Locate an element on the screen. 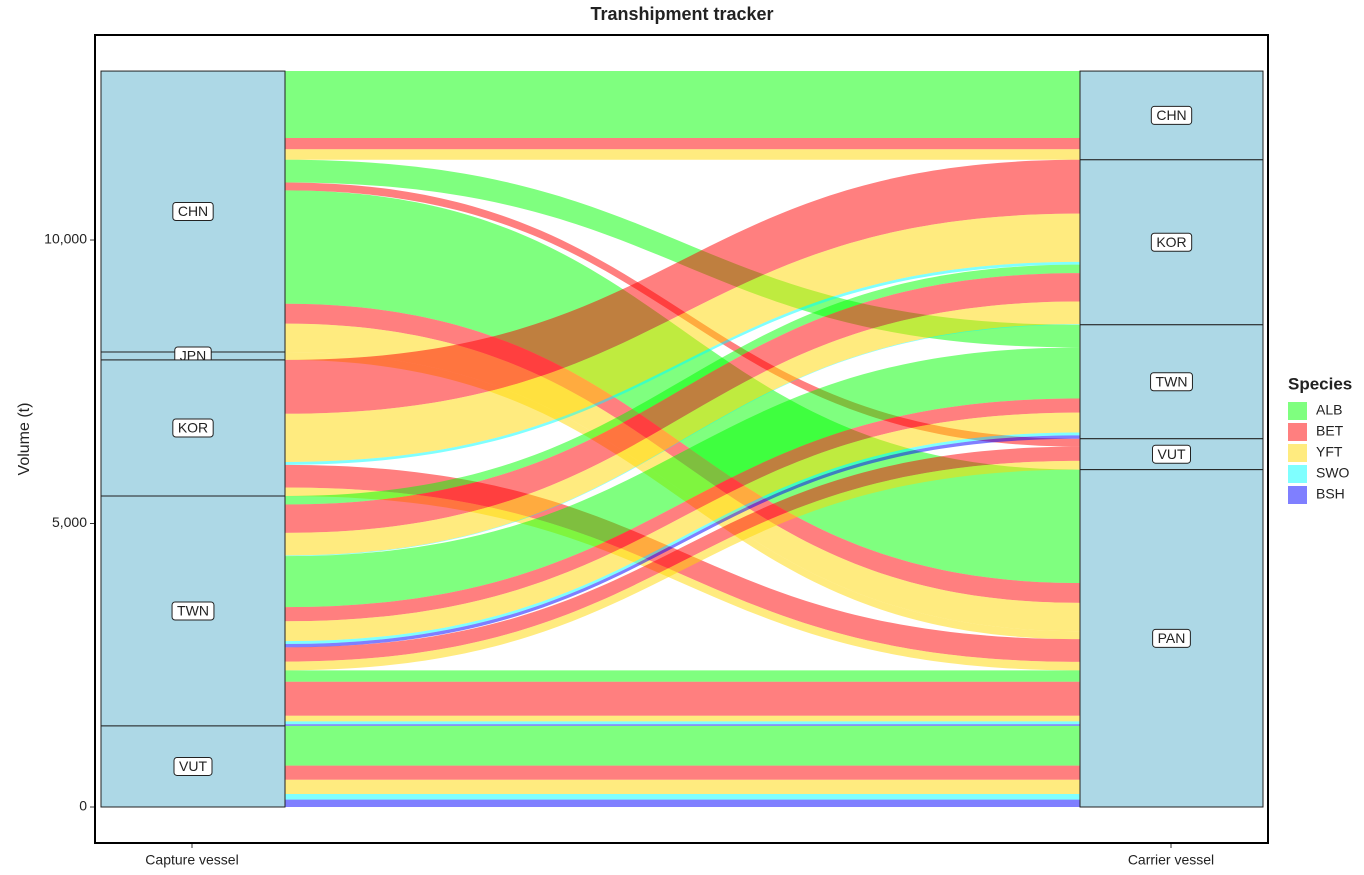 This screenshot has height=875, width=1364. stratum-label: PAN is located at coordinates (1172, 638).